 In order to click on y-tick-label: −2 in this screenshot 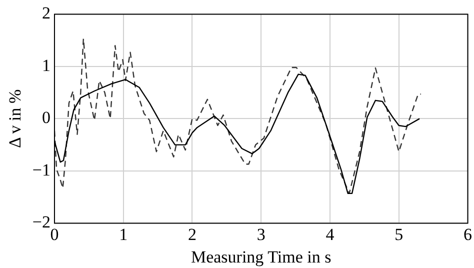, I will do `click(41, 222)`.